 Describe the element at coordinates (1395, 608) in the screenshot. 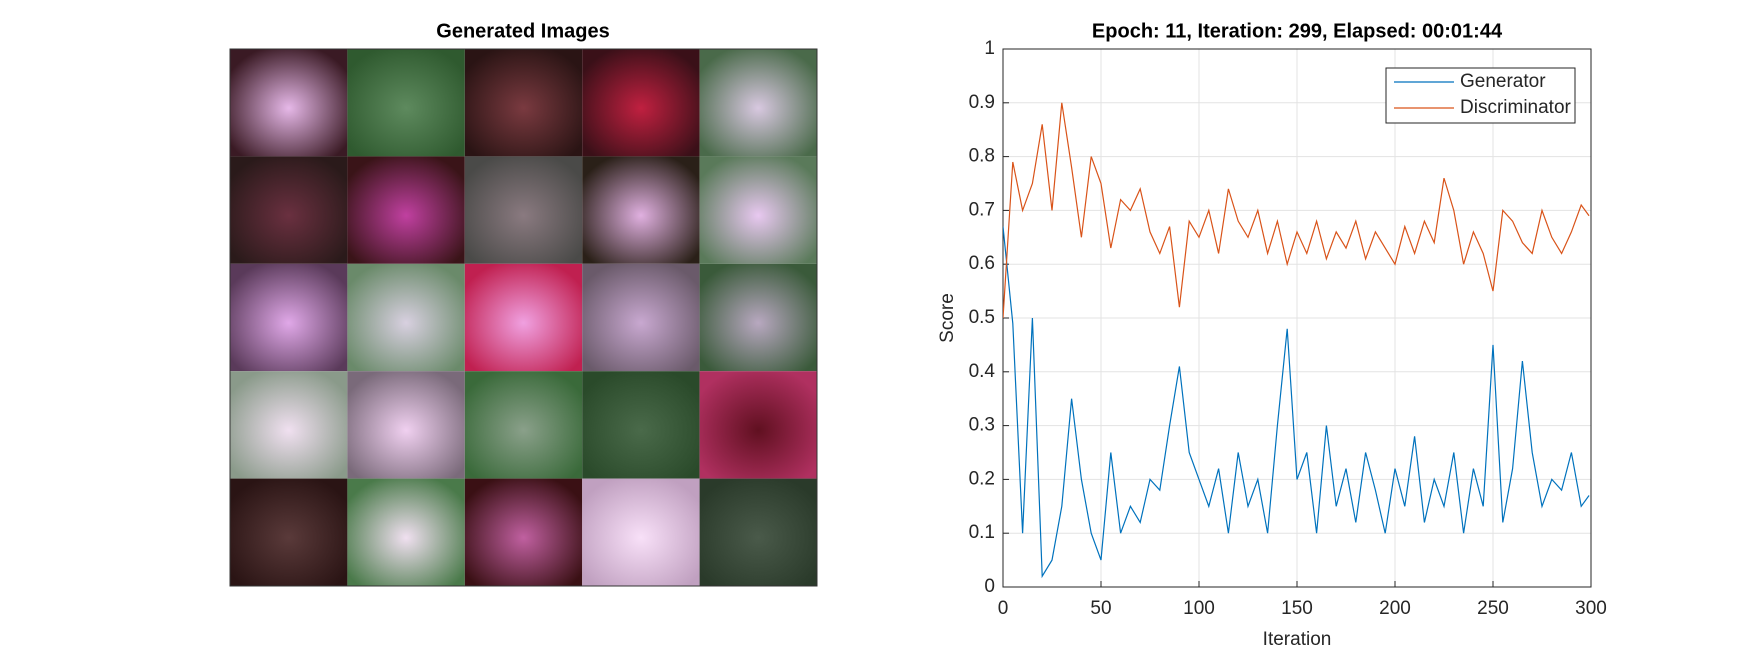

I see `x-tick-label: 200` at that location.